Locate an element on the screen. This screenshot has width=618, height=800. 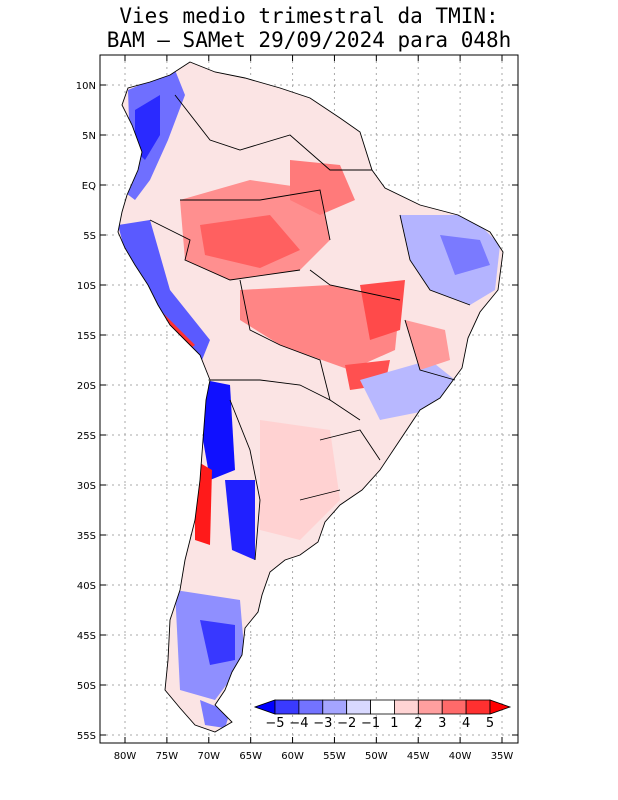
colorbar-label: −5 is located at coordinates (274, 723).